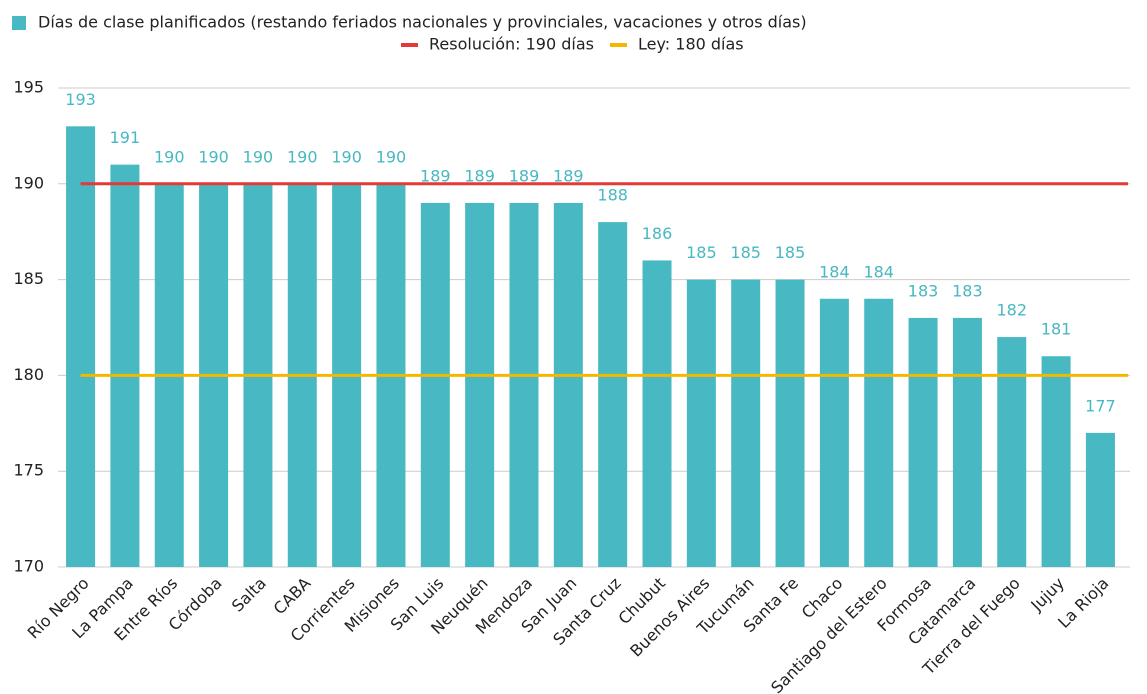  Describe the element at coordinates (28, 278) in the screenshot. I see `y-tick-label: 185` at that location.